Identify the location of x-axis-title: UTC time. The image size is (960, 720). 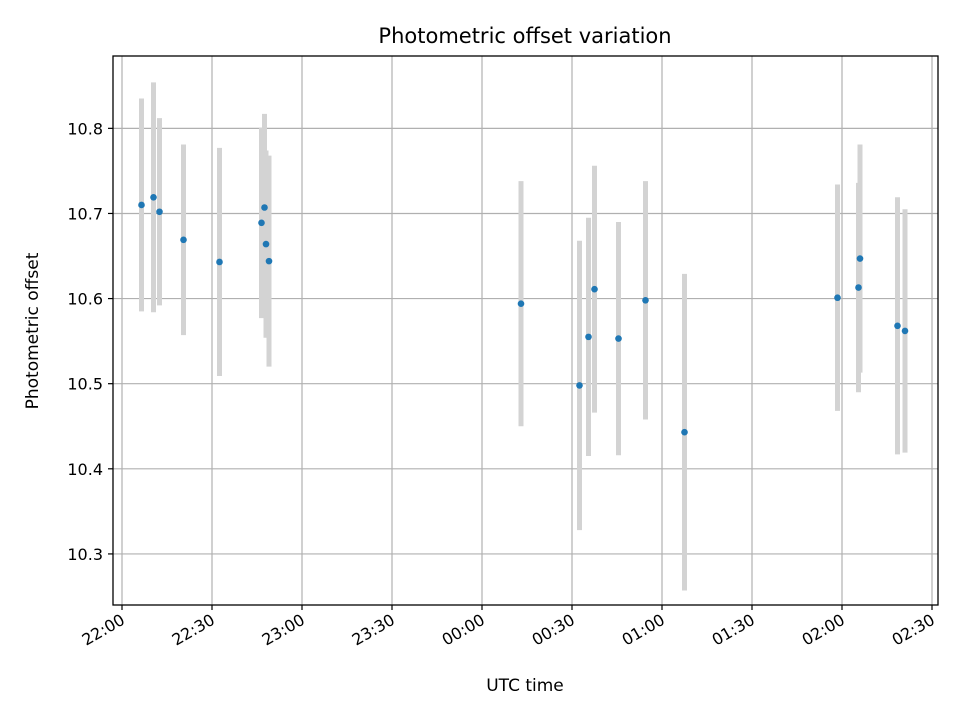
(525, 686).